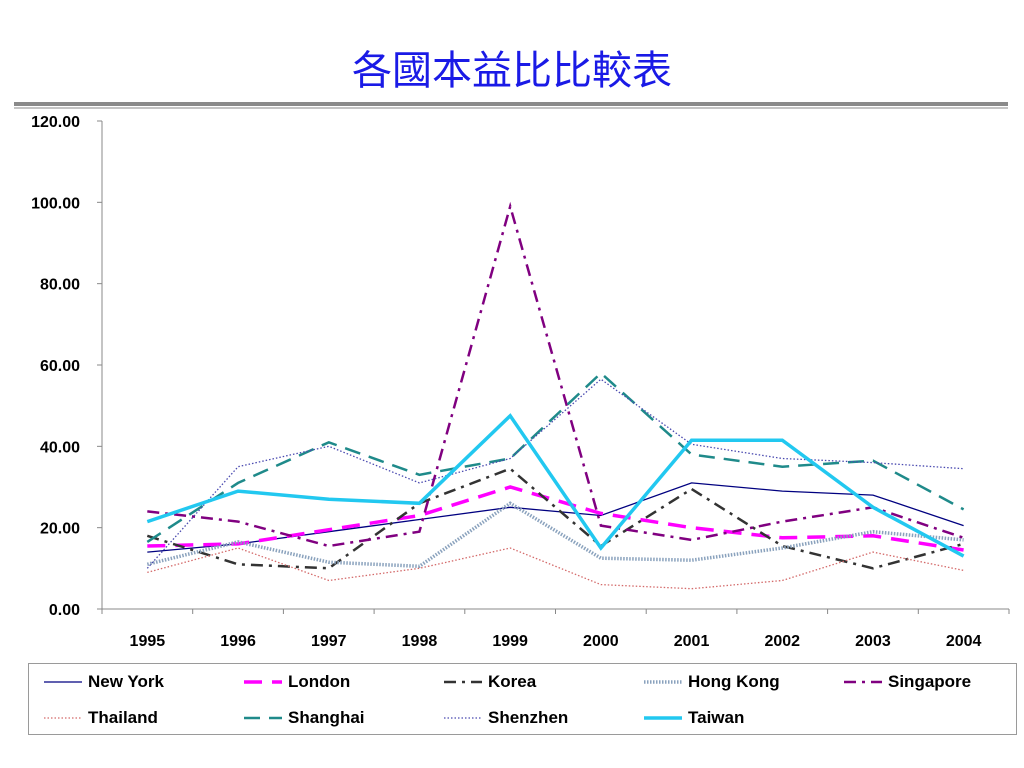 This screenshot has width=1024, height=768. I want to click on legend-item-shenzhen: Shenzhen, so click(505, 718).